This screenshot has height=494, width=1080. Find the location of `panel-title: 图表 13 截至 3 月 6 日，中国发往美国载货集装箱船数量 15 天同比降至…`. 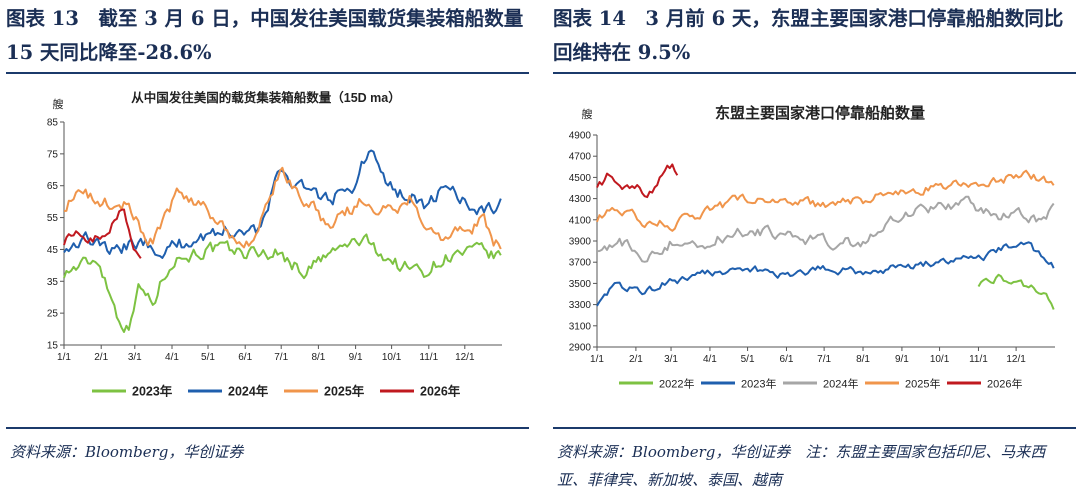

panel-title: 图表 13 截至 3 月 6 日，中国发往美国载货集装箱船数量 15 天同比降至… is located at coordinates (265, 35).